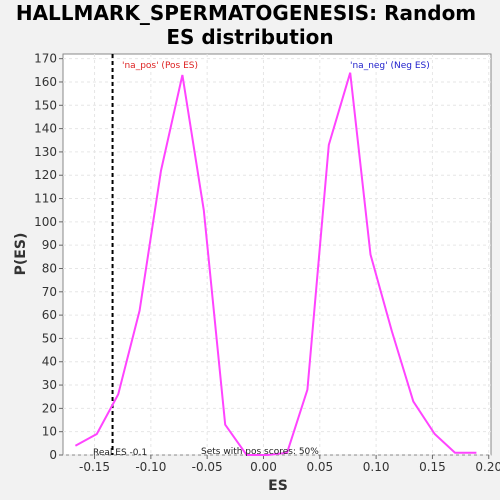 Image resolution: width=500 pixels, height=500 pixels. What do you see at coordinates (45, 129) in the screenshot?
I see `y-tick-label: 140` at bounding box center [45, 129].